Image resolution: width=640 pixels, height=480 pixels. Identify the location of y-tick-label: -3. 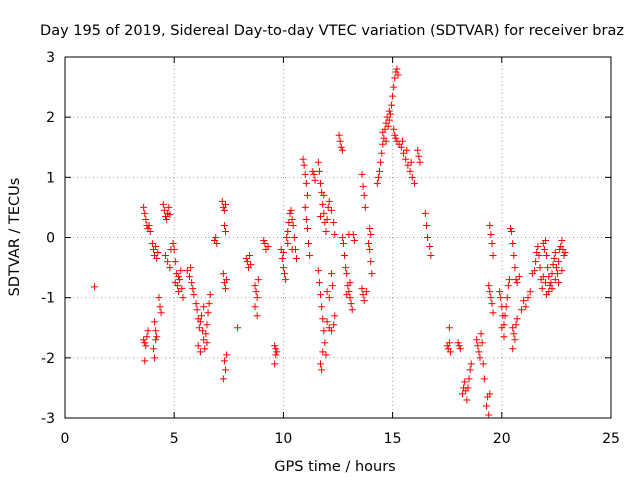
(48, 419).